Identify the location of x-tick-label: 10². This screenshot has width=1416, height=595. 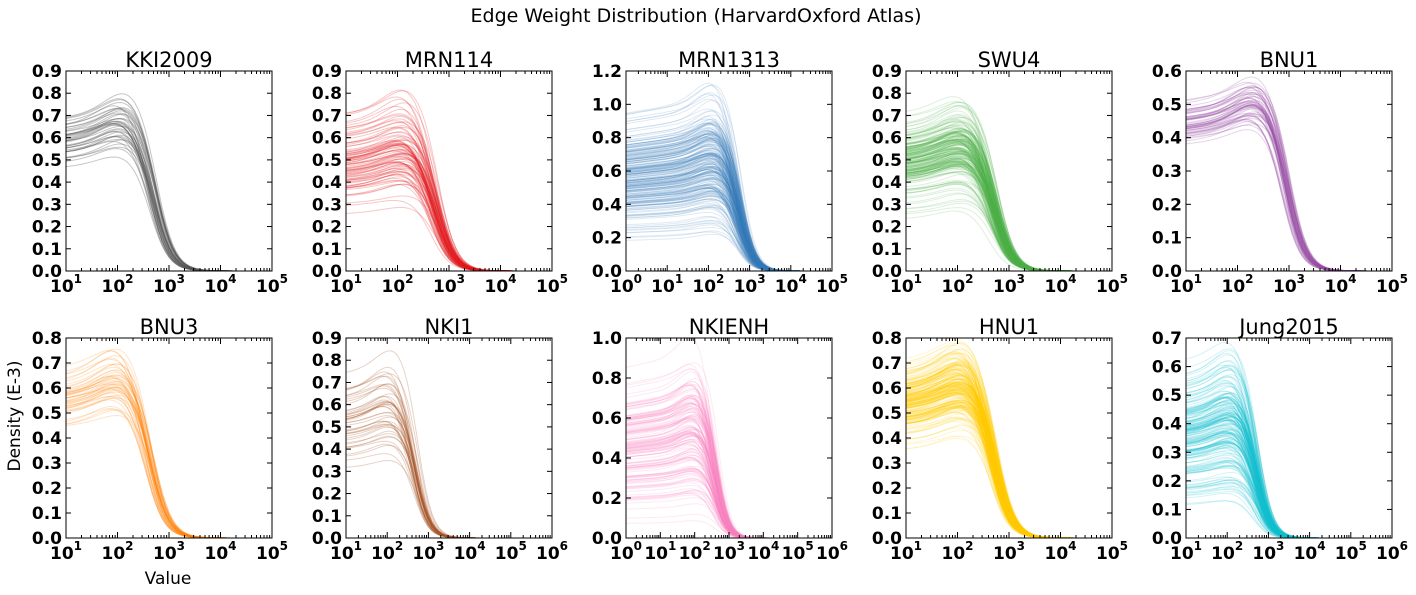
(387, 551).